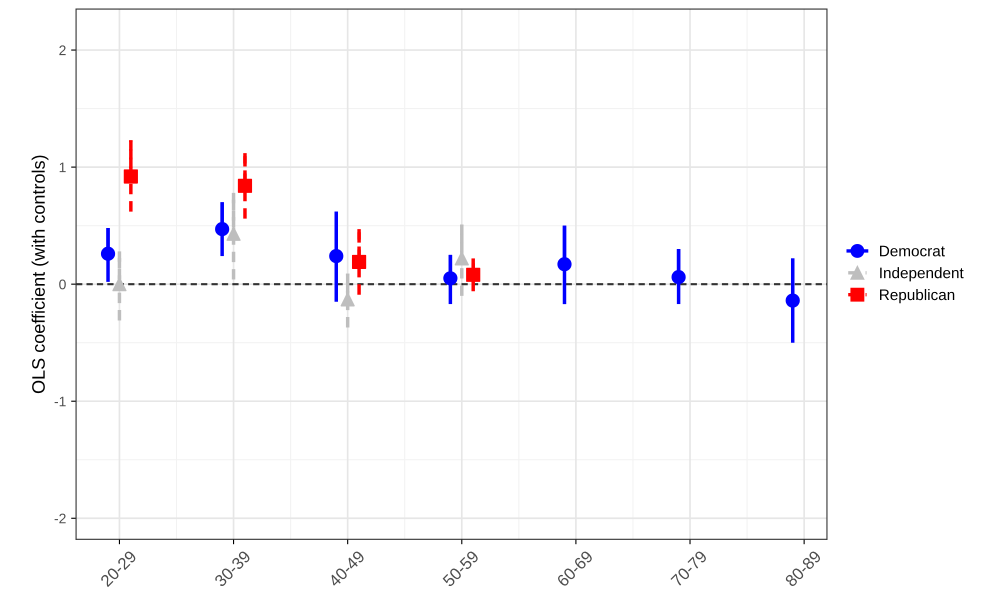 The height and width of the screenshot is (606, 988). I want to click on y-tick-label: -1, so click(60, 401).